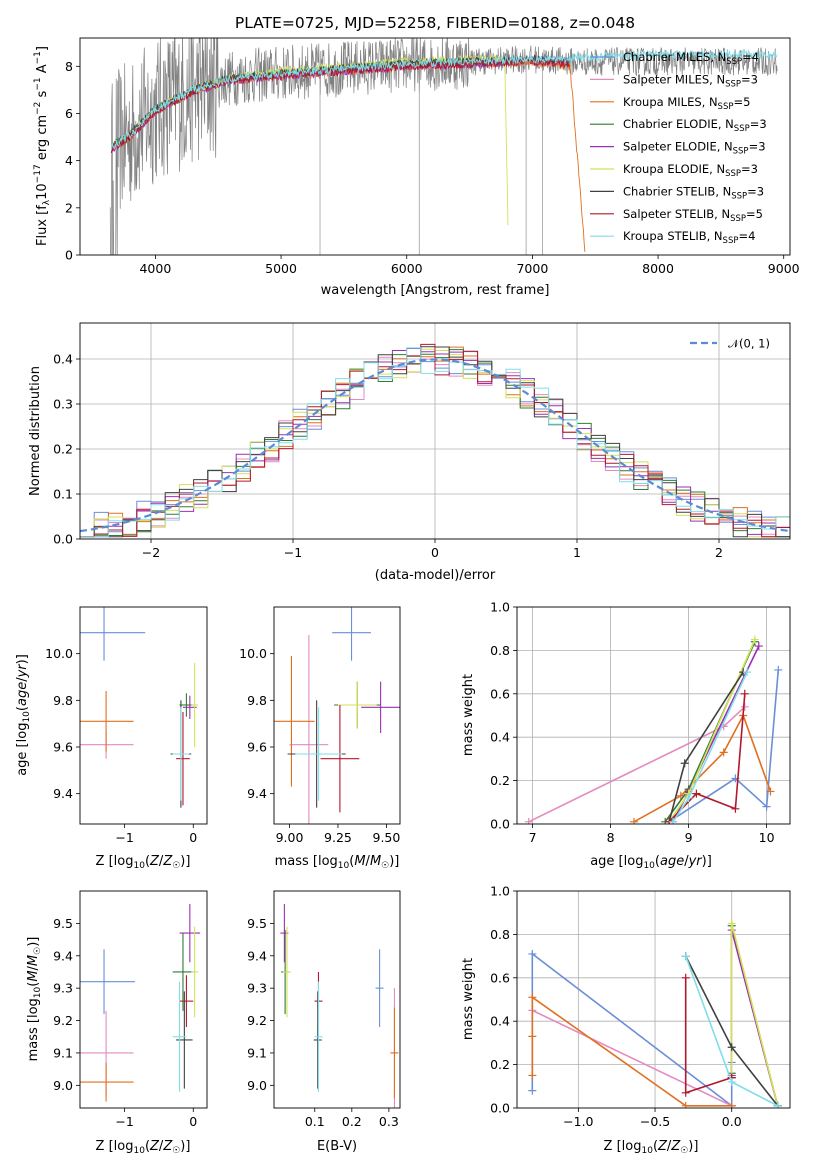  What do you see at coordinates (69, 66) in the screenshot?
I see `y-tick-label: 8` at bounding box center [69, 66].